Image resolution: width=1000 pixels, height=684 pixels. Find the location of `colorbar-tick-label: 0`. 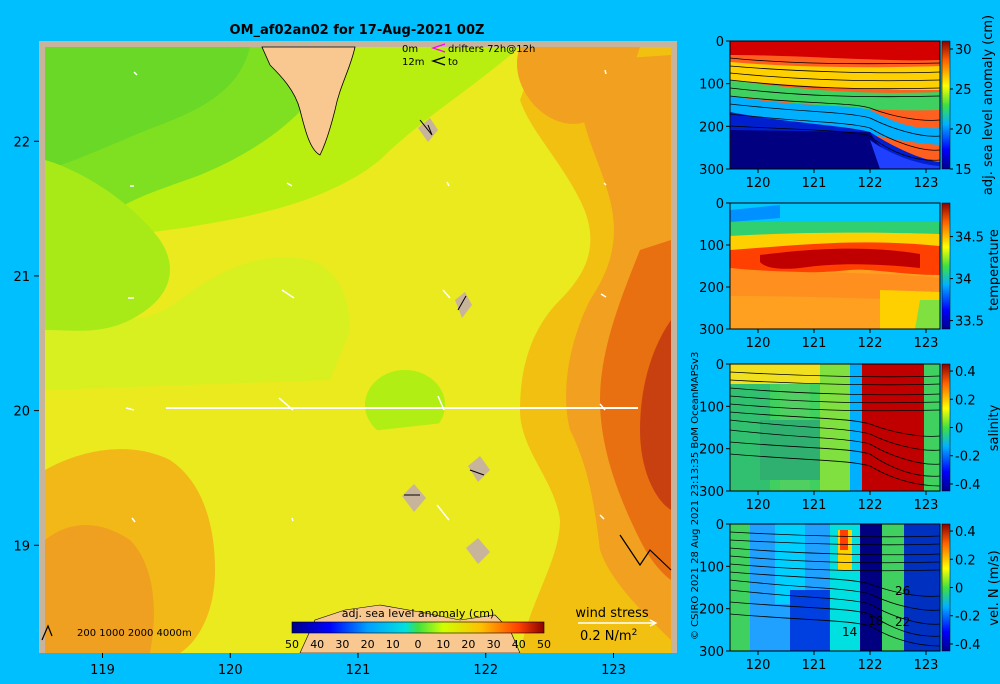

colorbar-tick-label: 0 is located at coordinates (418, 644).